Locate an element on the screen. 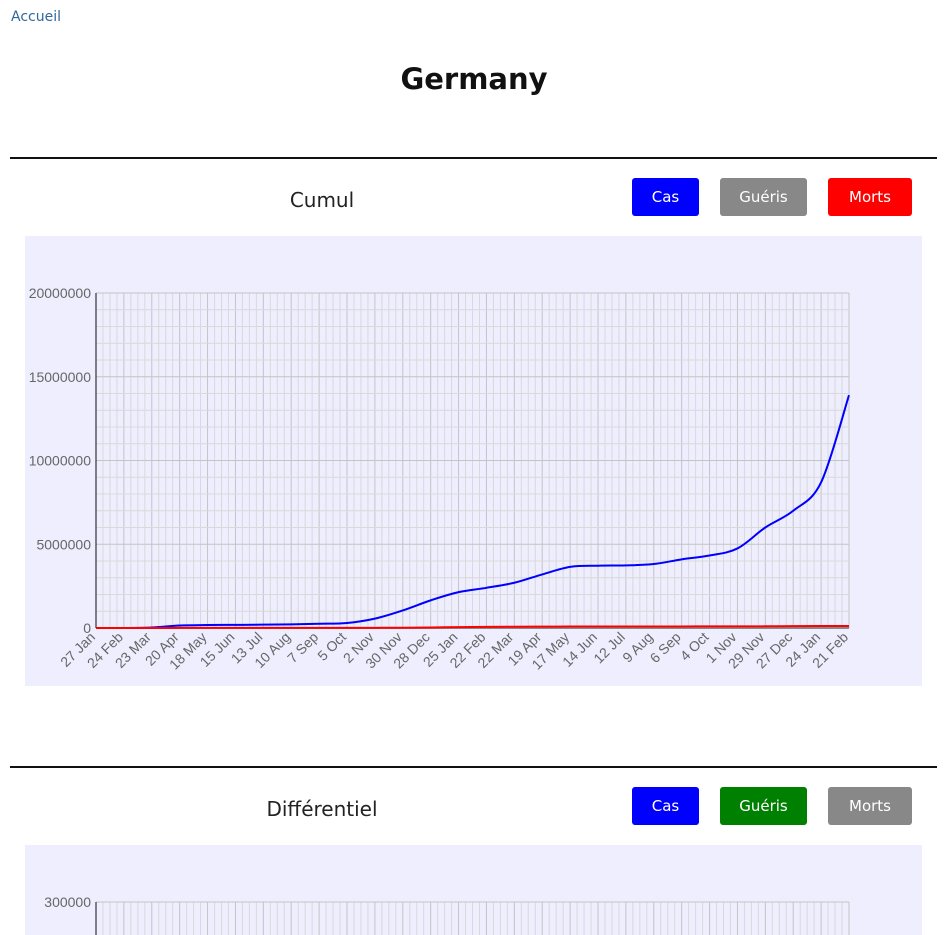 Image resolution: width=948 pixels, height=935 pixels. differentiel-line-chart: 300000 is located at coordinates (447, 914).